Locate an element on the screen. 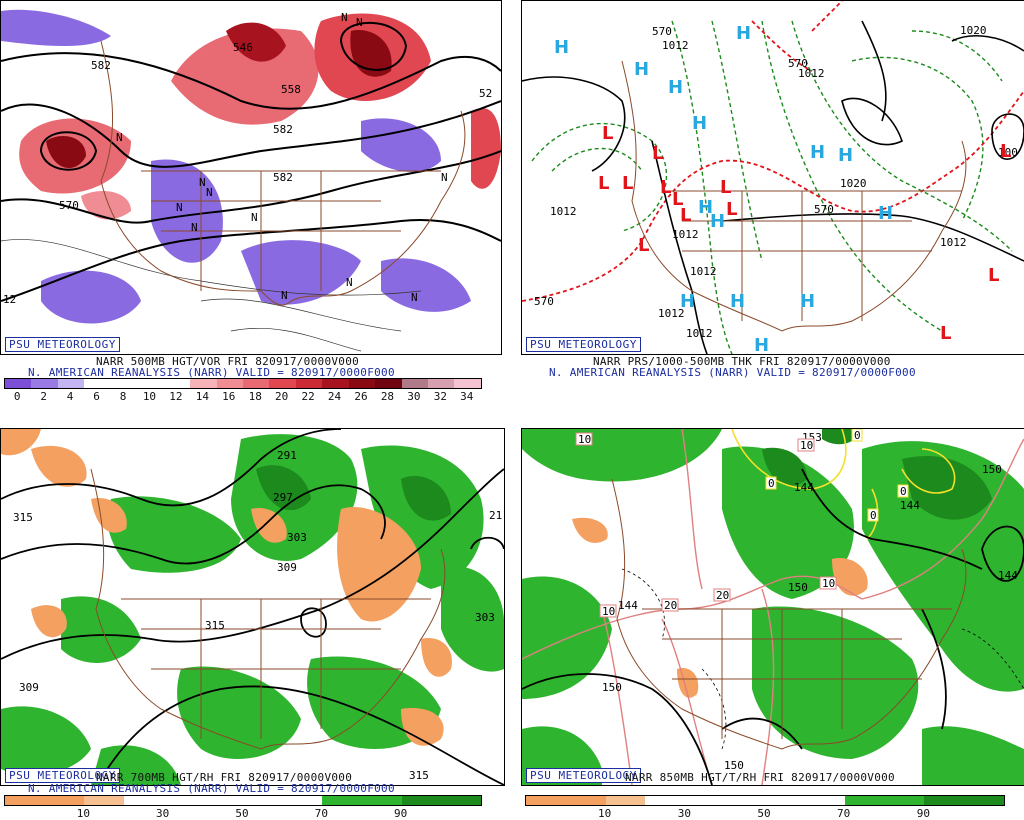  isotherm-label: 0 is located at coordinates (903, 491).